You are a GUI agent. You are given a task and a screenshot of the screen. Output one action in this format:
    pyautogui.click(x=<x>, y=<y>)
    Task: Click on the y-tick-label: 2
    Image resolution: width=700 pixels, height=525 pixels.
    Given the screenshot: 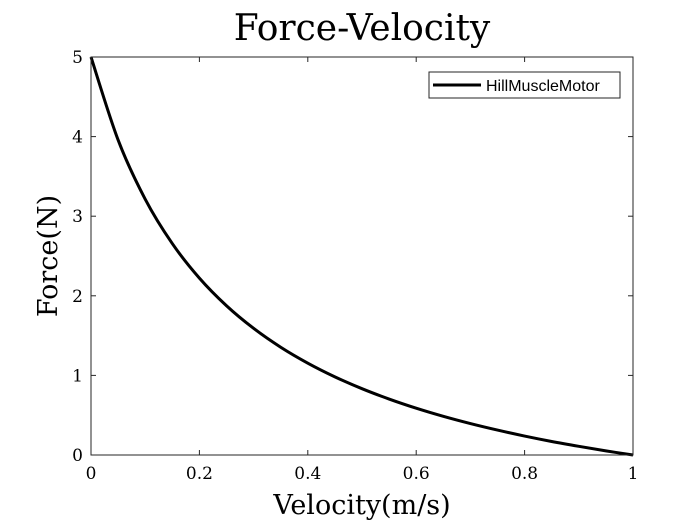 What is the action you would take?
    pyautogui.click(x=77, y=297)
    